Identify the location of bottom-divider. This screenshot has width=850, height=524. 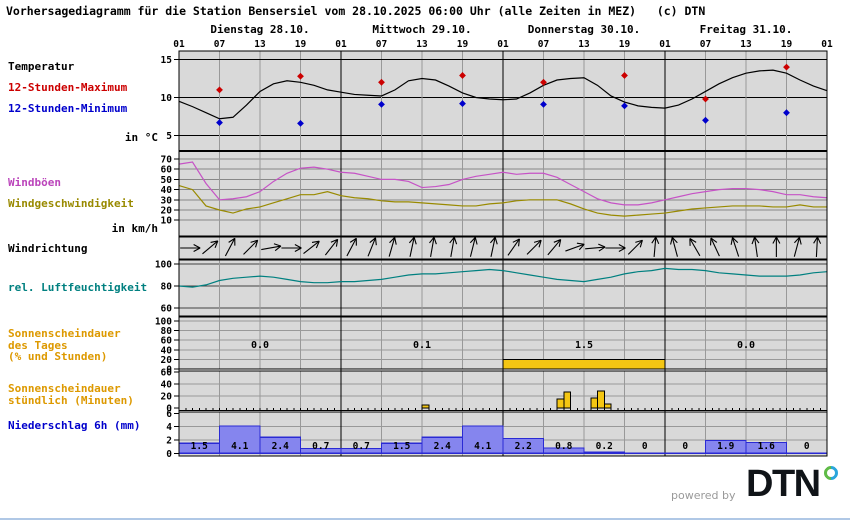
(425, 519).